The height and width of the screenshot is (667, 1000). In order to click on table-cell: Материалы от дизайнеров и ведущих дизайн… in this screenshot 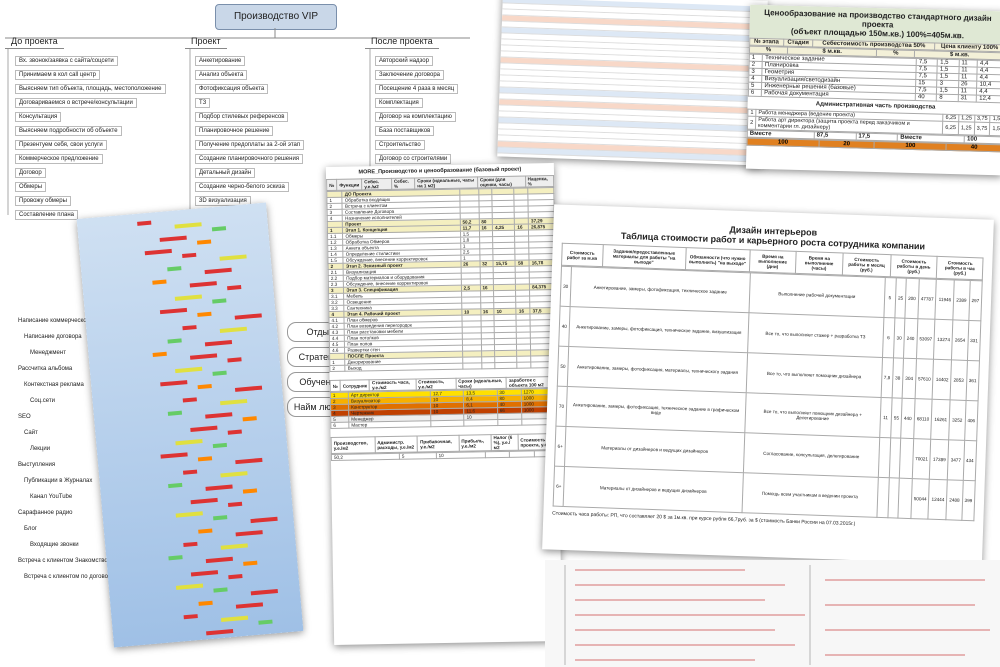, I will do `click(654, 449)`.